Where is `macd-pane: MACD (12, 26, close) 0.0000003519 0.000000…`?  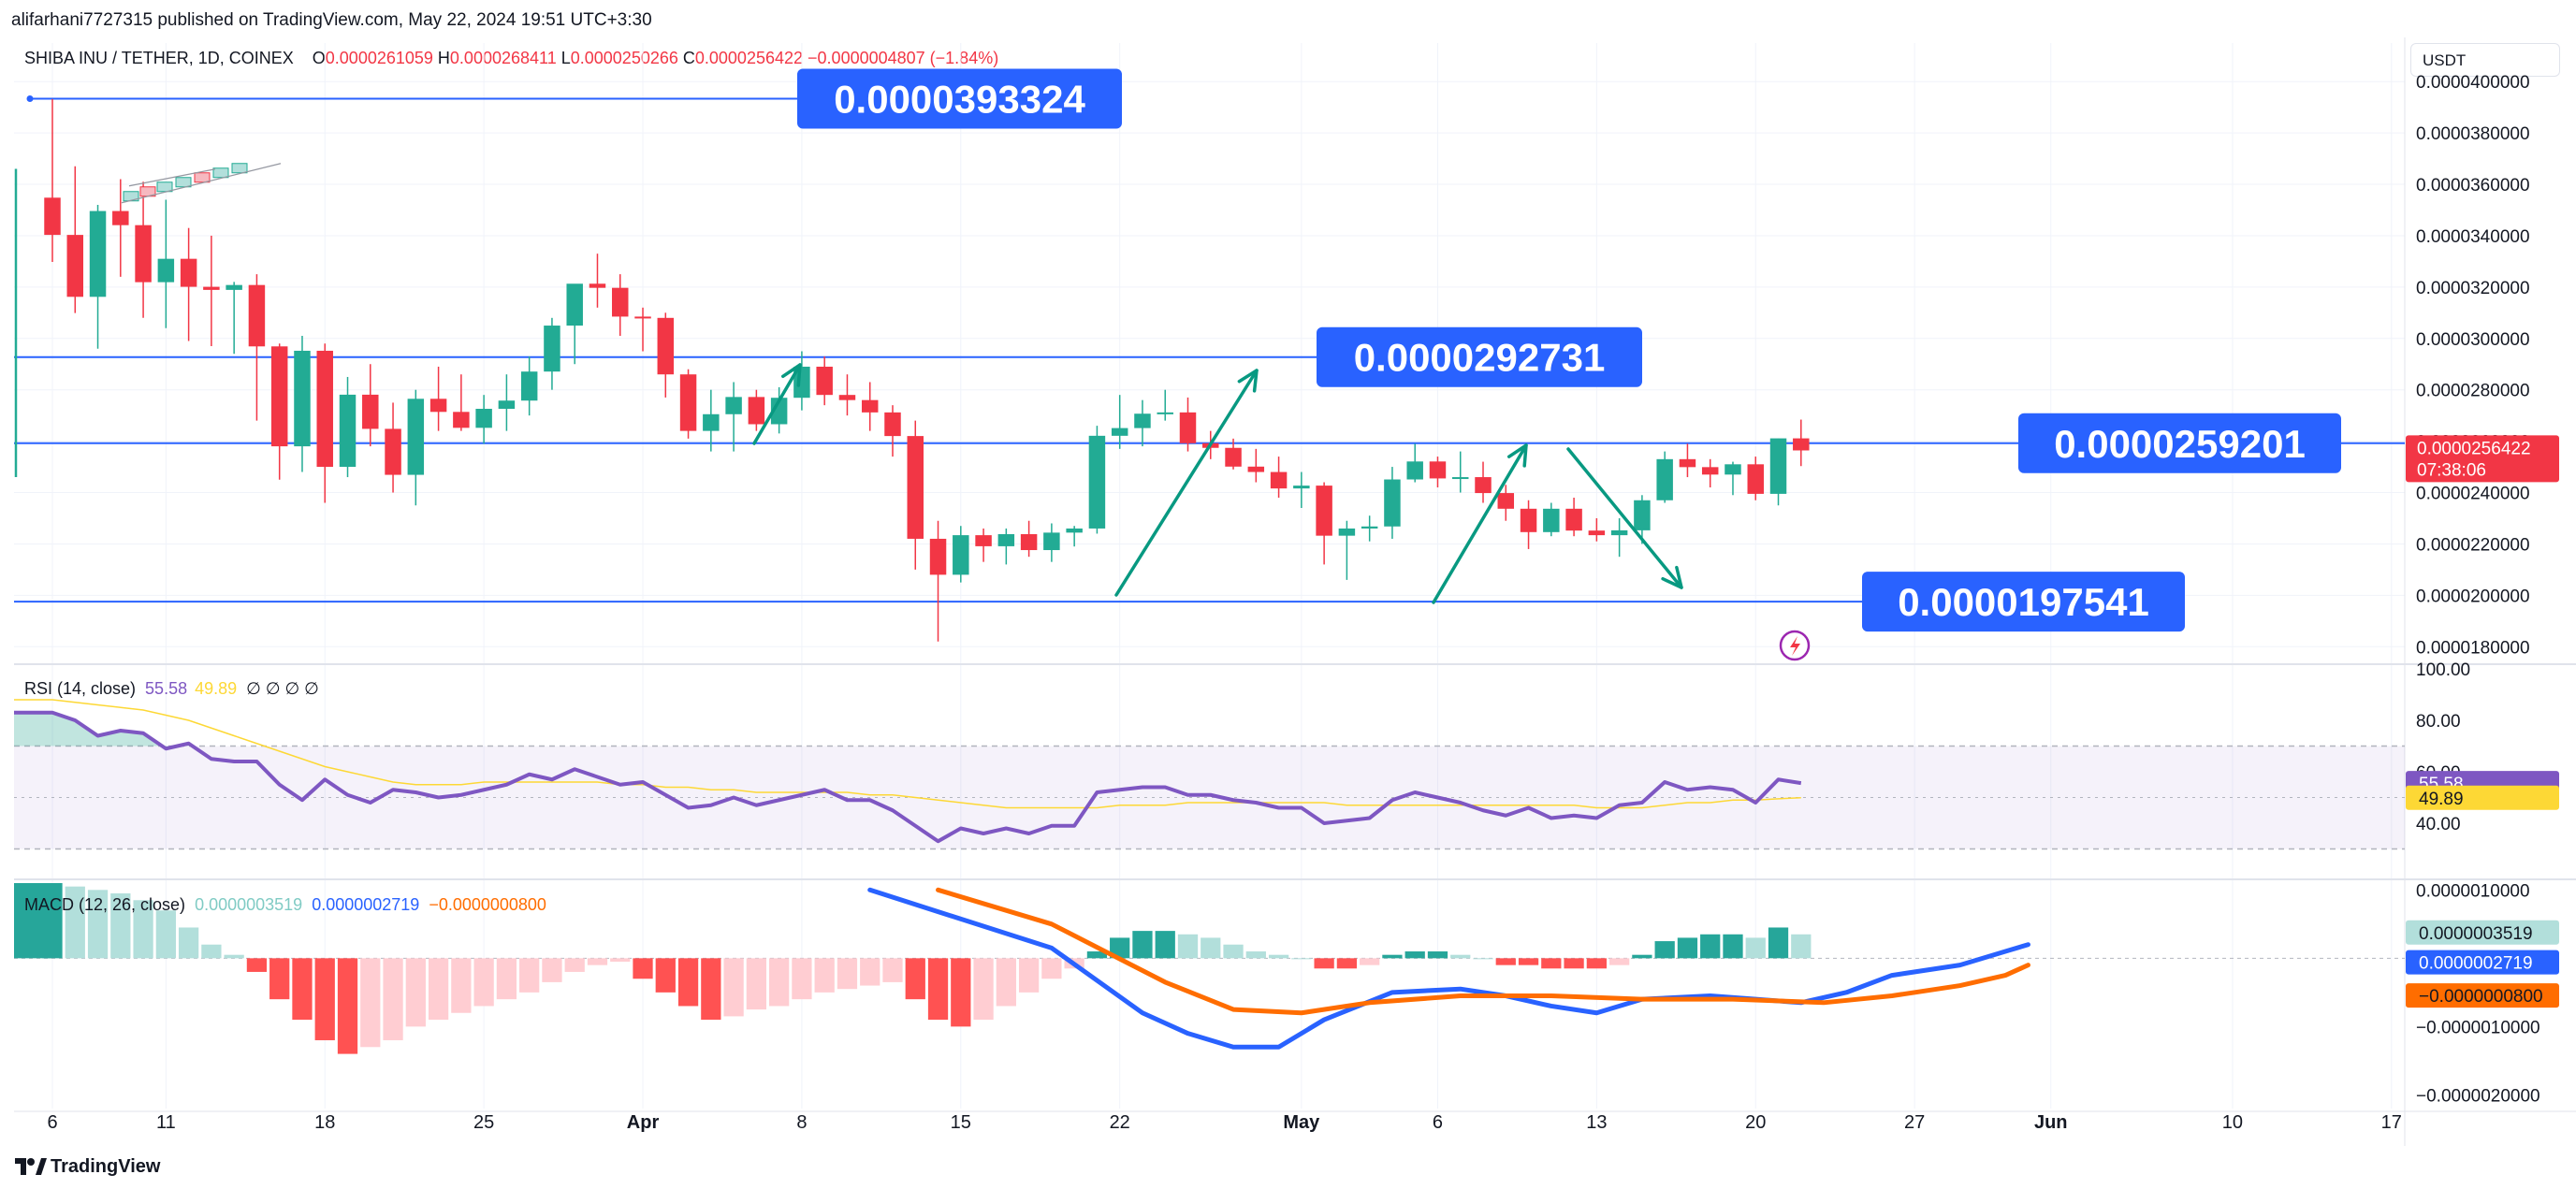
macd-pane: MACD (12, 26, close) 0.0000003519 0.000000… is located at coordinates (1209, 968).